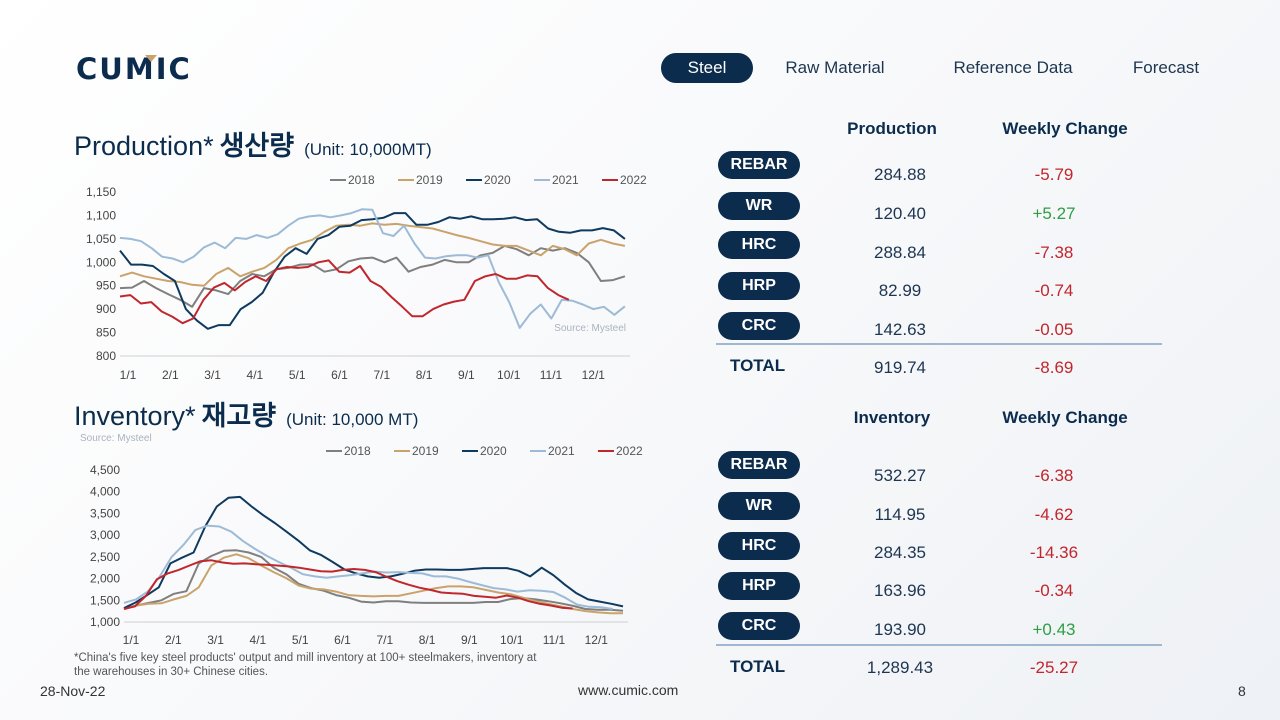  Describe the element at coordinates (257, 146) in the screenshot. I see `production-title-ko: 생산량` at that location.